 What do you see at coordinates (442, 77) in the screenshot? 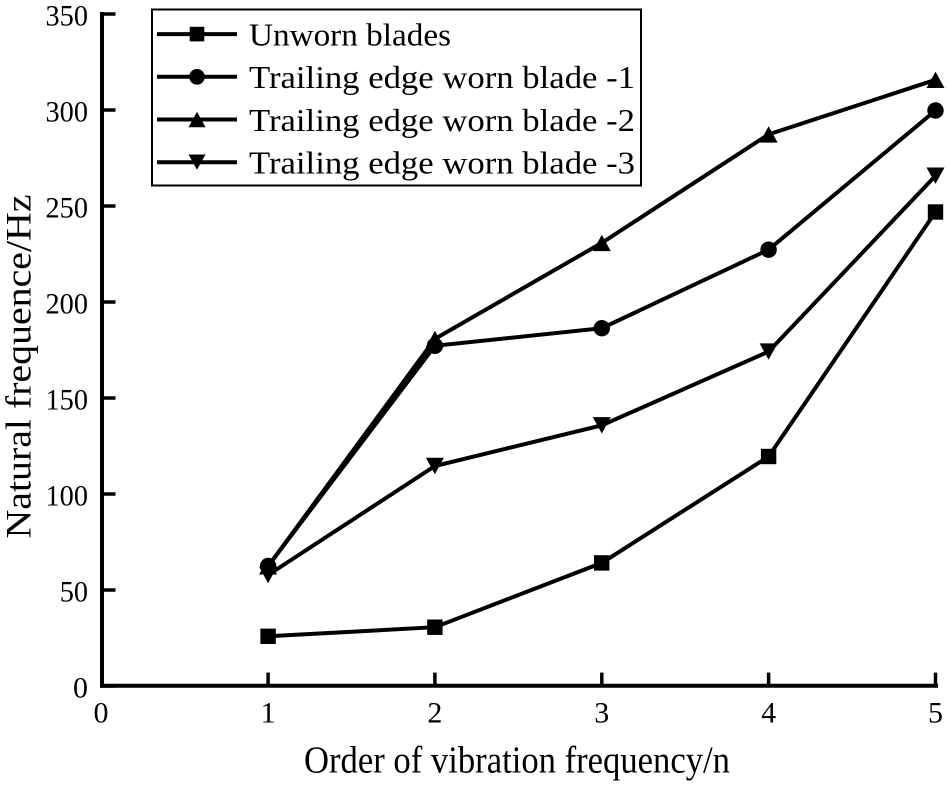
I see `svg-text: Trailing edge worn blade -1` at bounding box center [442, 77].